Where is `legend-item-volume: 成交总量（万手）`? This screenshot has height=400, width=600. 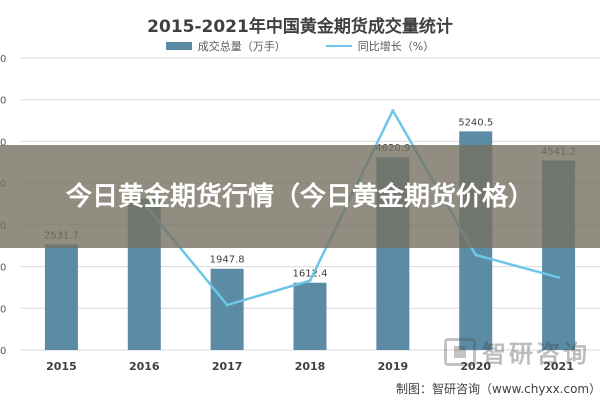 legend-item-volume: 成交总量（万手） is located at coordinates (225, 46).